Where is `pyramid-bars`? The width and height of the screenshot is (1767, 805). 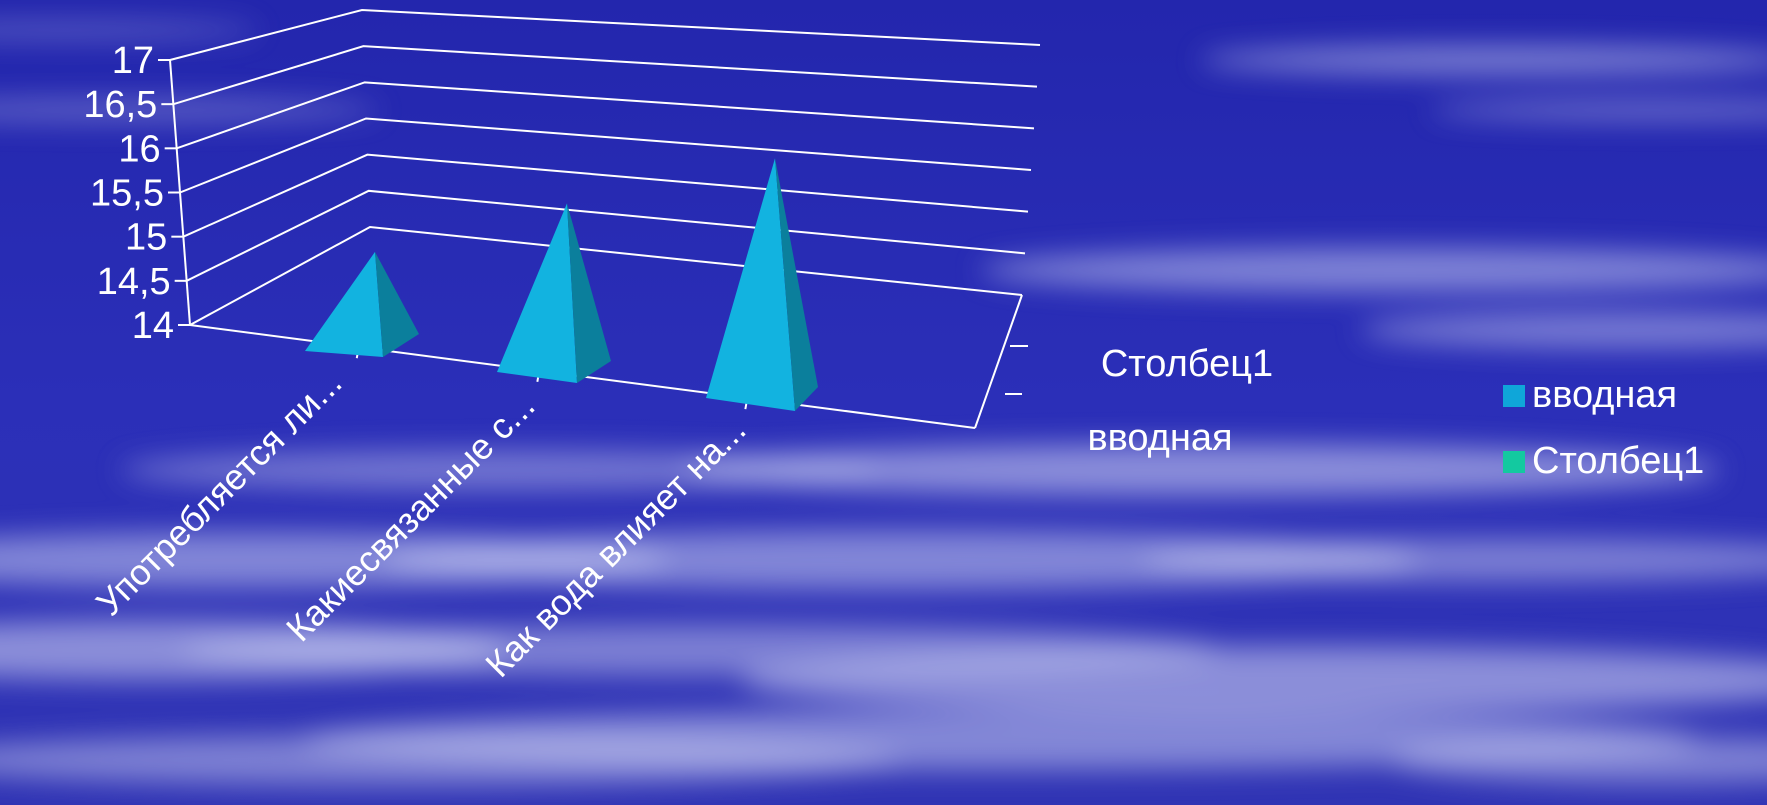 pyramid-bars is located at coordinates (561, 284).